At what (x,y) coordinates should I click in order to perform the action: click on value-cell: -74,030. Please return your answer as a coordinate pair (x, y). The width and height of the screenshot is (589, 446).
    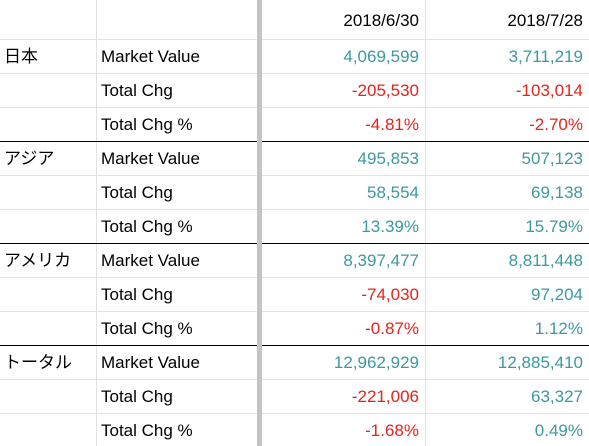
    Looking at the image, I should click on (390, 294).